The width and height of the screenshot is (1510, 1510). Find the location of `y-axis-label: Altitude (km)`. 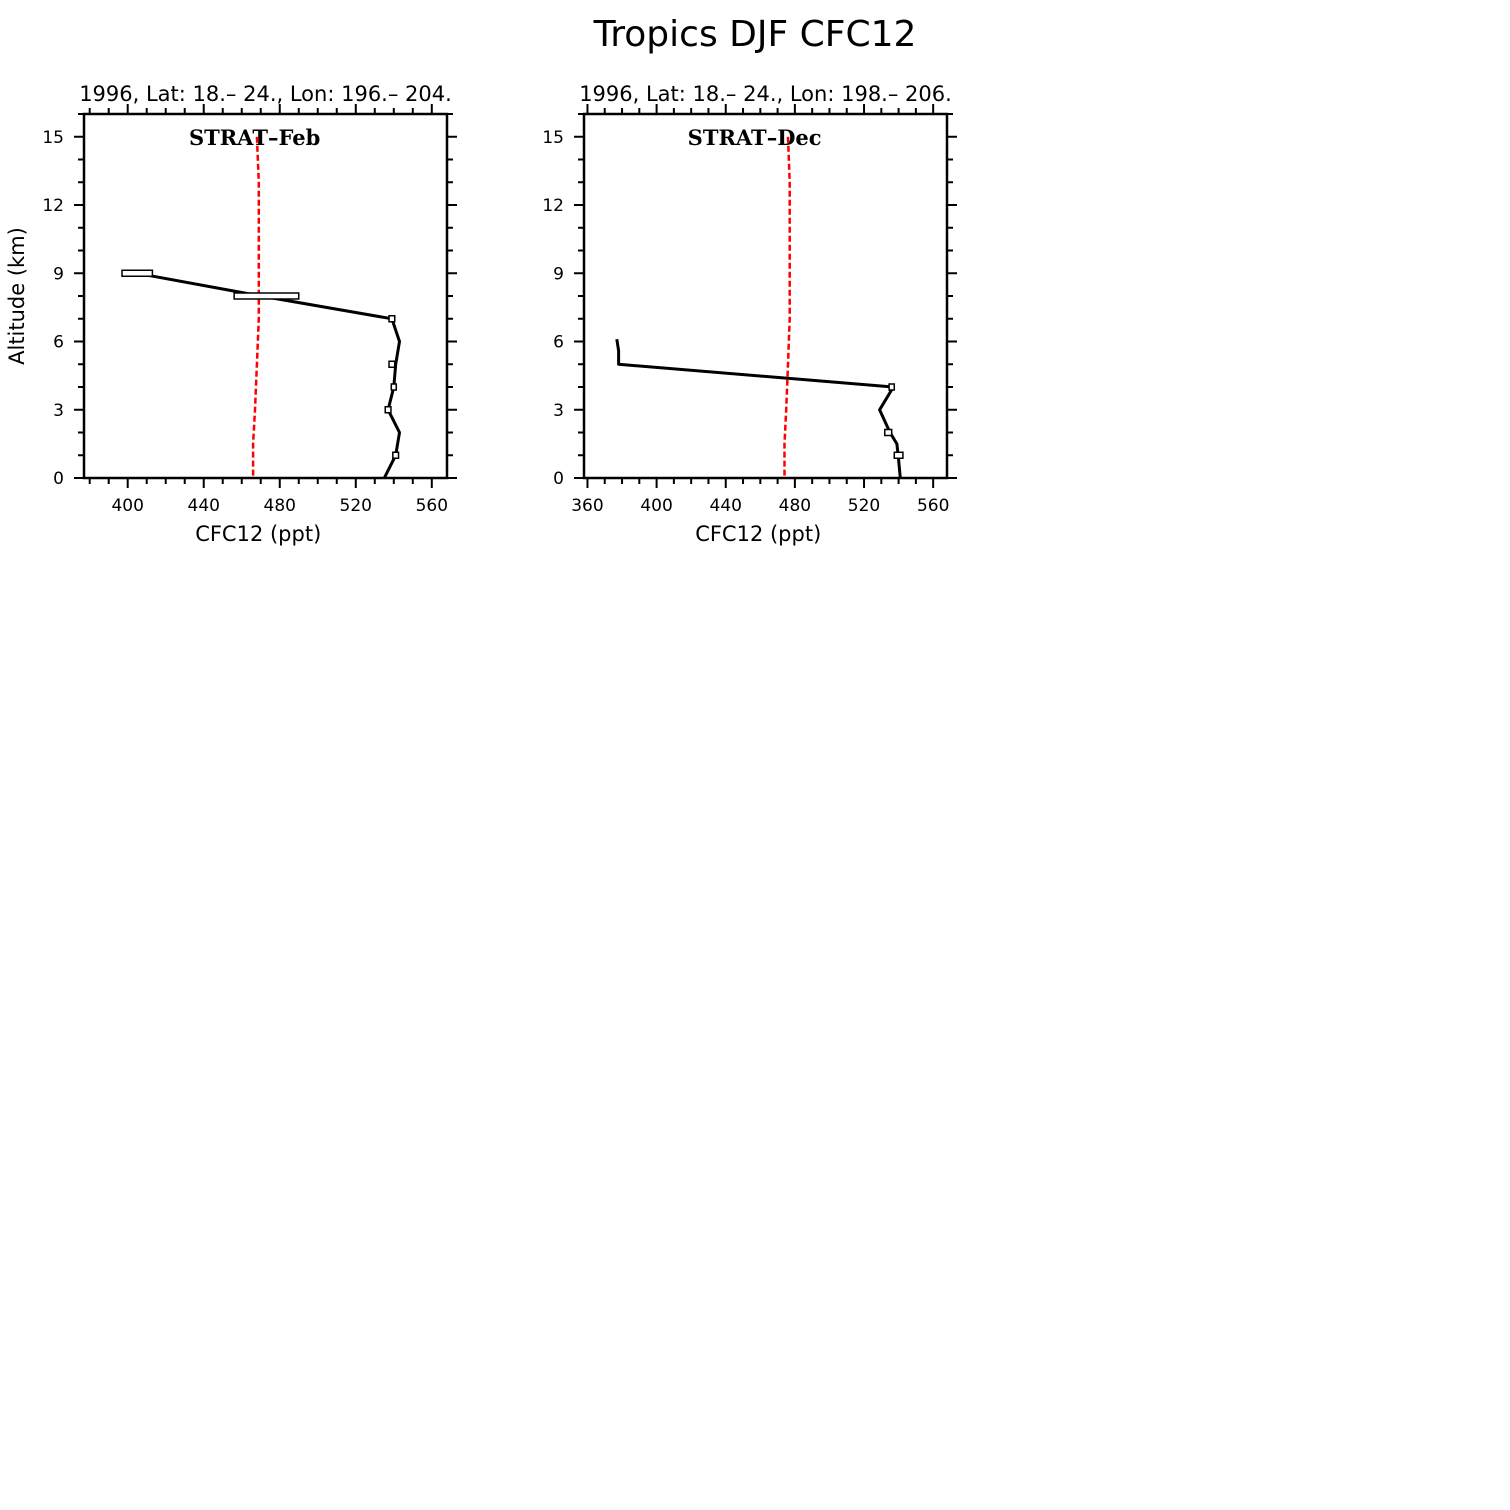

y-axis-label: Altitude (km) is located at coordinates (17, 296).